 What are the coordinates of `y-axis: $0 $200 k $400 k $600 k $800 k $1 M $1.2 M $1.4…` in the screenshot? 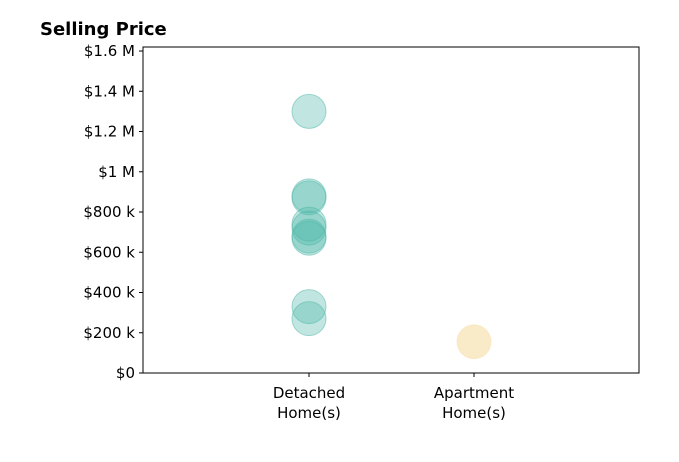 It's located at (113, 212).